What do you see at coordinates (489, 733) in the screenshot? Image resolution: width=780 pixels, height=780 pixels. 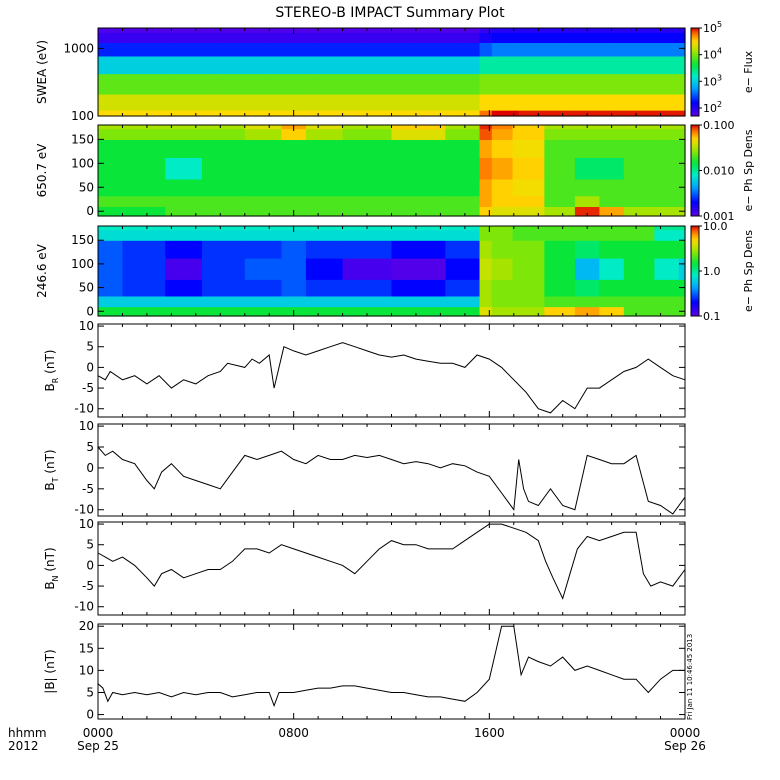 I see `x-tick-label: 1600` at bounding box center [489, 733].